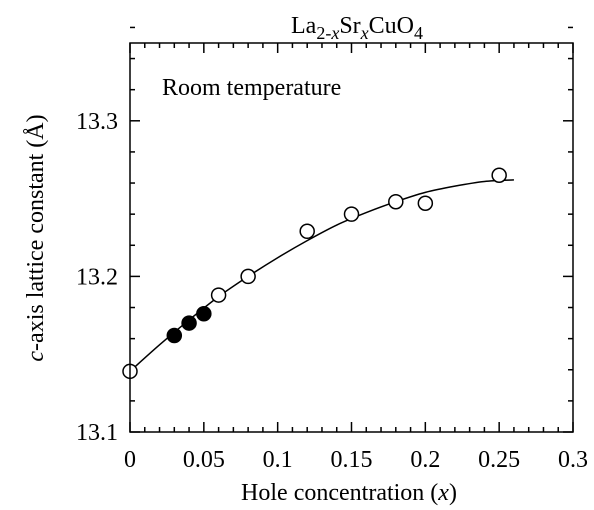 Image resolution: width=594 pixels, height=510 pixels. What do you see at coordinates (339, 493) in the screenshot?
I see `x-axis-label-prefix: Hole concentration (` at bounding box center [339, 493].